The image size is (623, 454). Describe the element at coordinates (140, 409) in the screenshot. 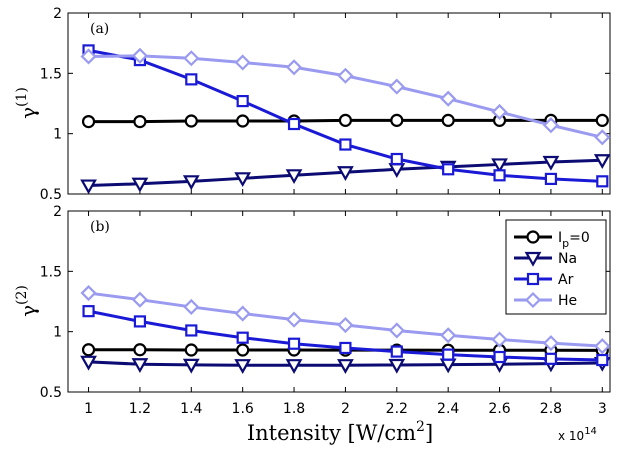

I see `x-tick-label: 1.2` at that location.